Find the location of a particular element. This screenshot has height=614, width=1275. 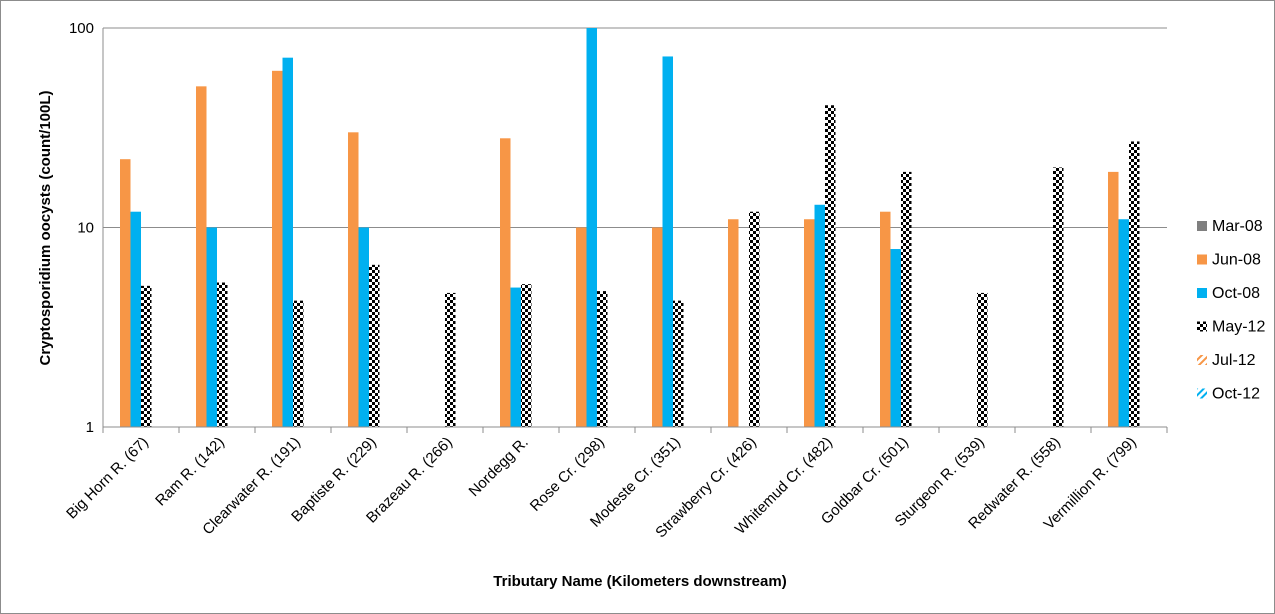

x-axis-title: Tributary Name (Kilometers downstream) is located at coordinates (639, 581).